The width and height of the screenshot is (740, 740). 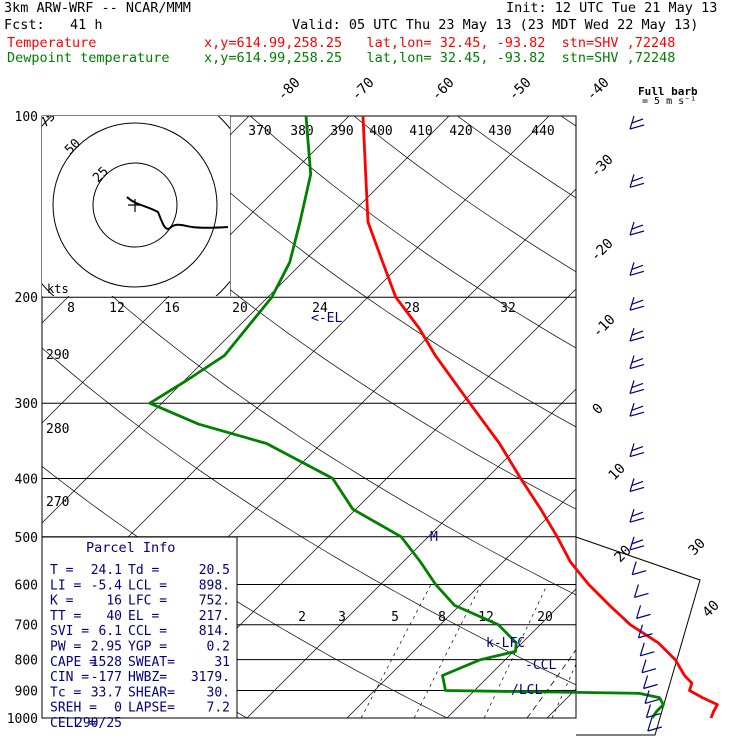 I want to click on isotherm-label: -50, so click(x=520, y=89).